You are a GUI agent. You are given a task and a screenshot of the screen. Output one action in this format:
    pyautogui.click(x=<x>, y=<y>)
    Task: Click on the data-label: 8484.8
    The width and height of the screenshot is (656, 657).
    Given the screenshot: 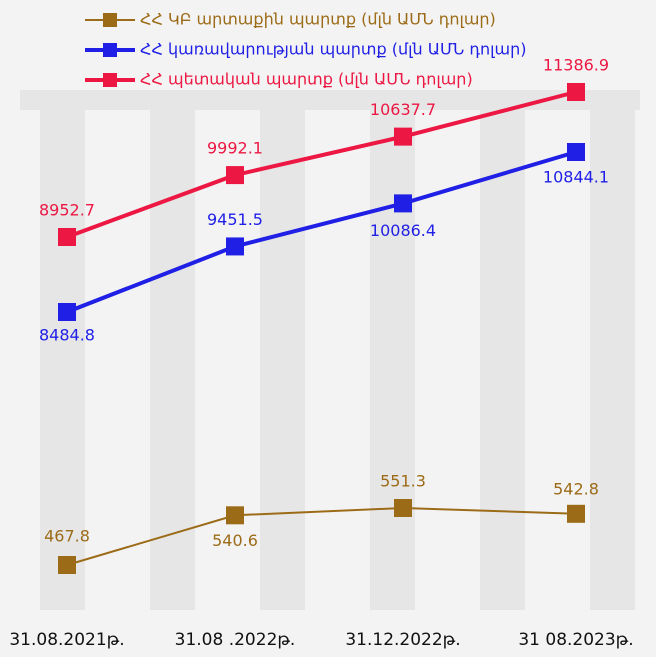 What is the action you would take?
    pyautogui.click(x=67, y=335)
    